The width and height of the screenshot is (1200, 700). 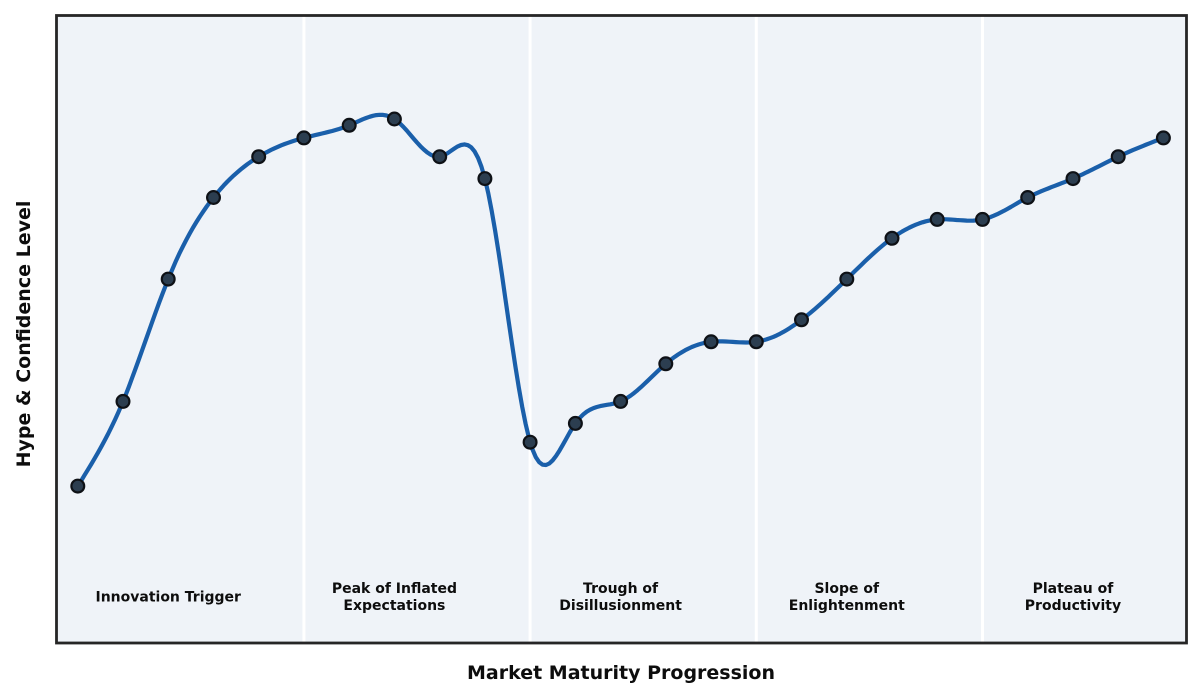 What do you see at coordinates (394, 597) in the screenshot?
I see `phase-label-1: Peak of Inflated Expectations` at bounding box center [394, 597].